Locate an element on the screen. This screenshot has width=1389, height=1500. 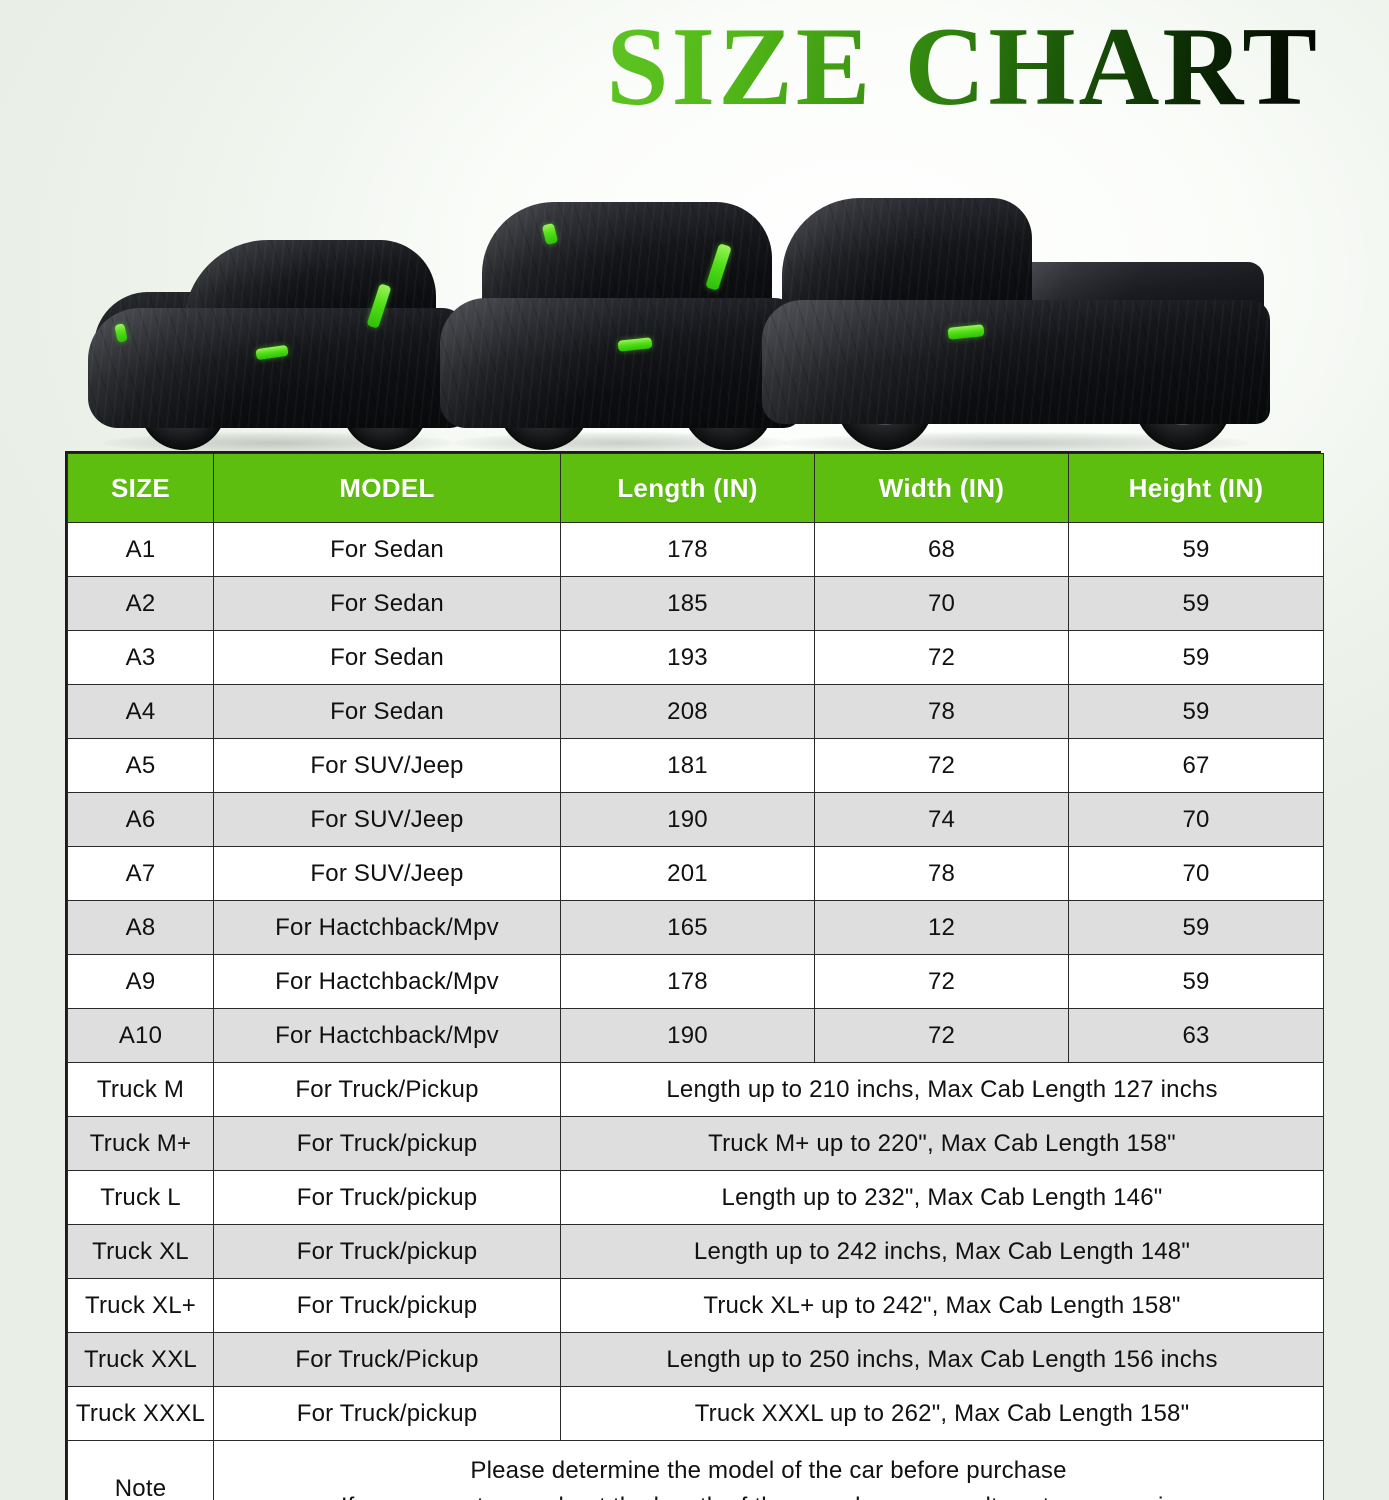
table-row: A4 For Sedan 208 78 59 is located at coordinates (695, 711).